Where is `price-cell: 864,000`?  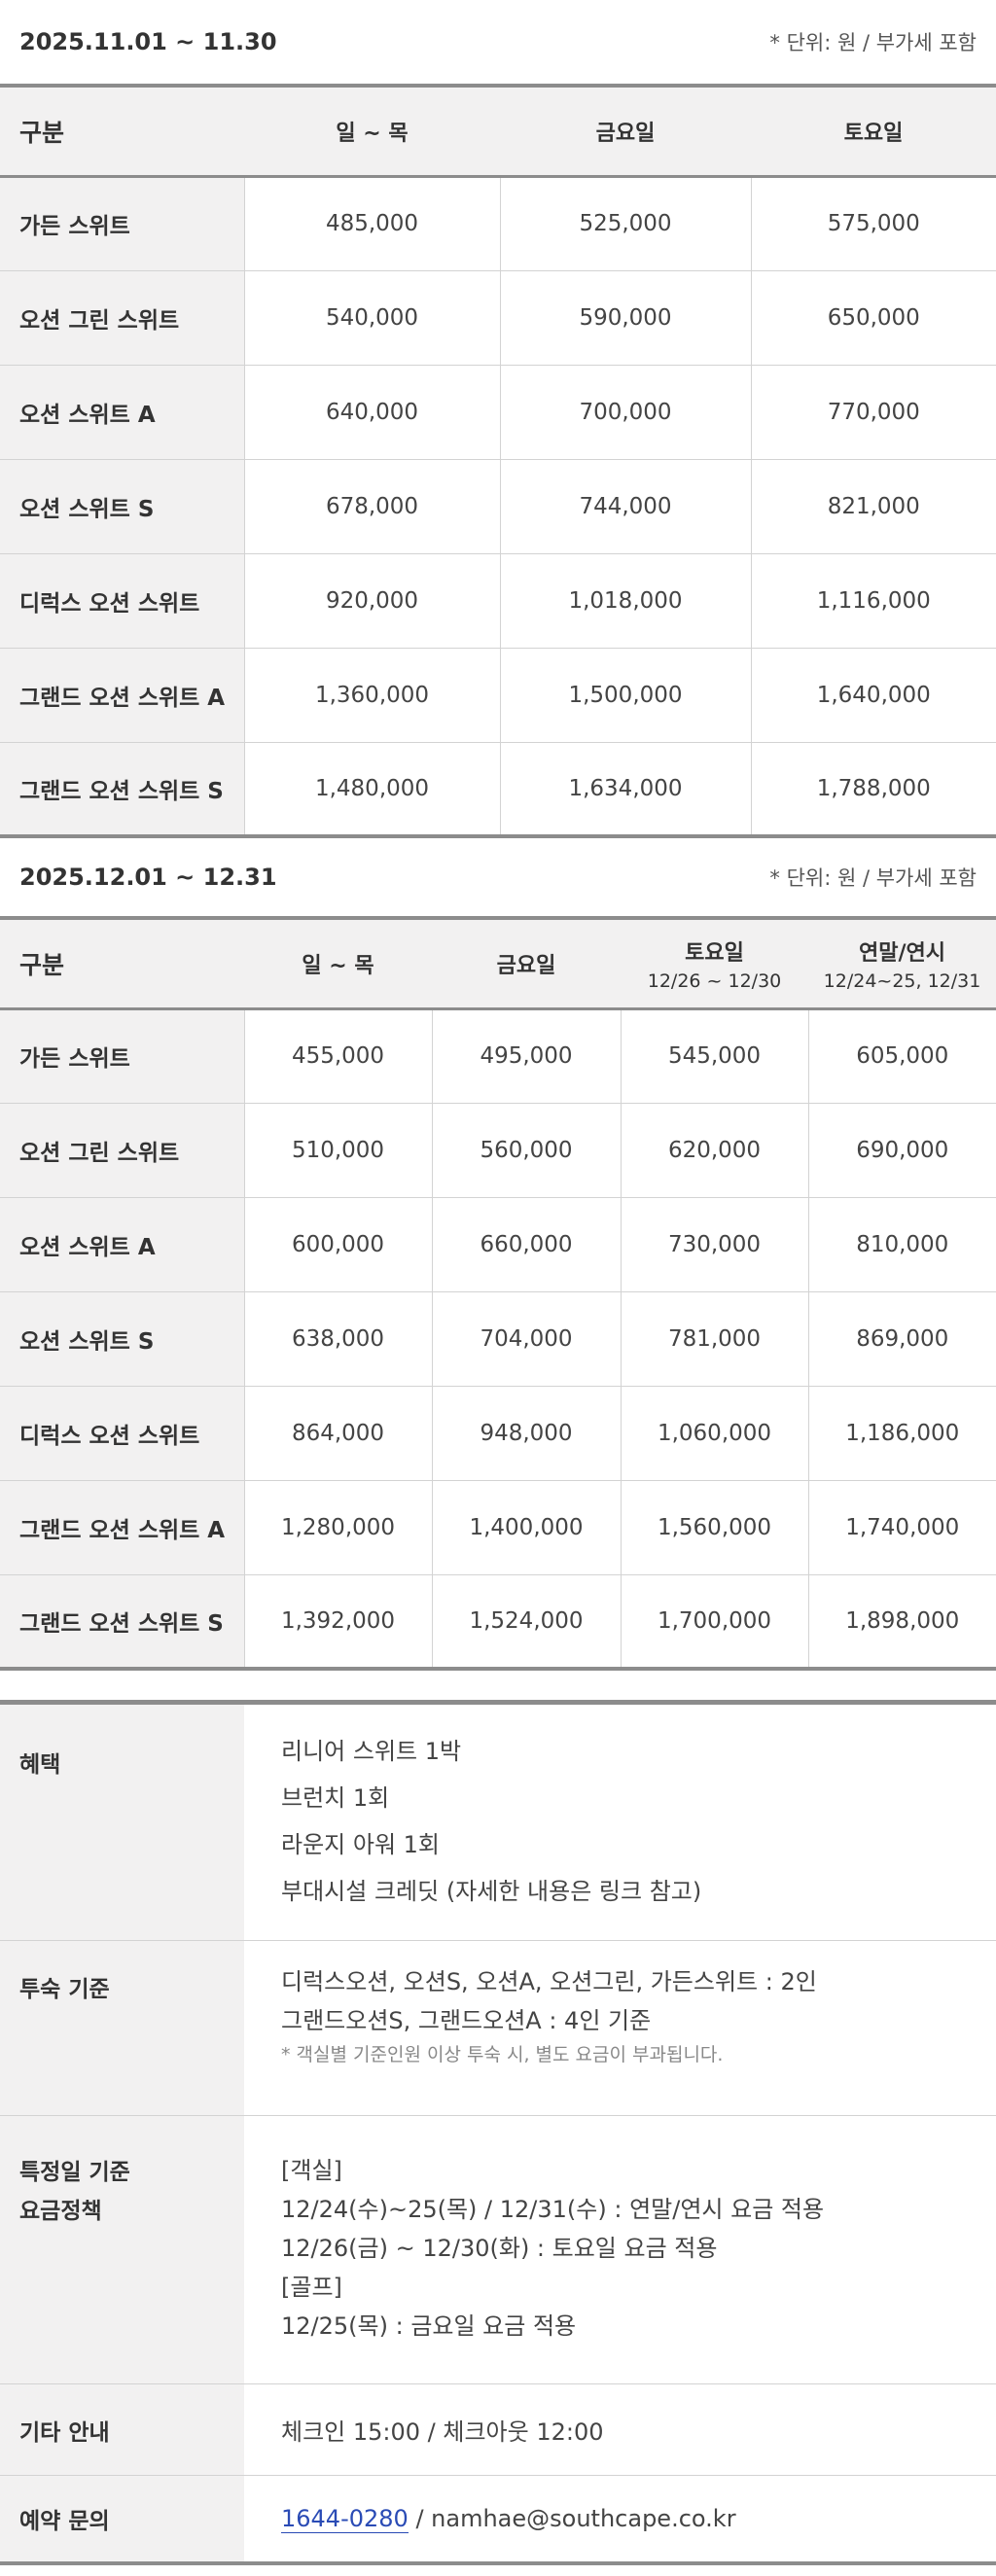 price-cell: 864,000 is located at coordinates (337, 1434).